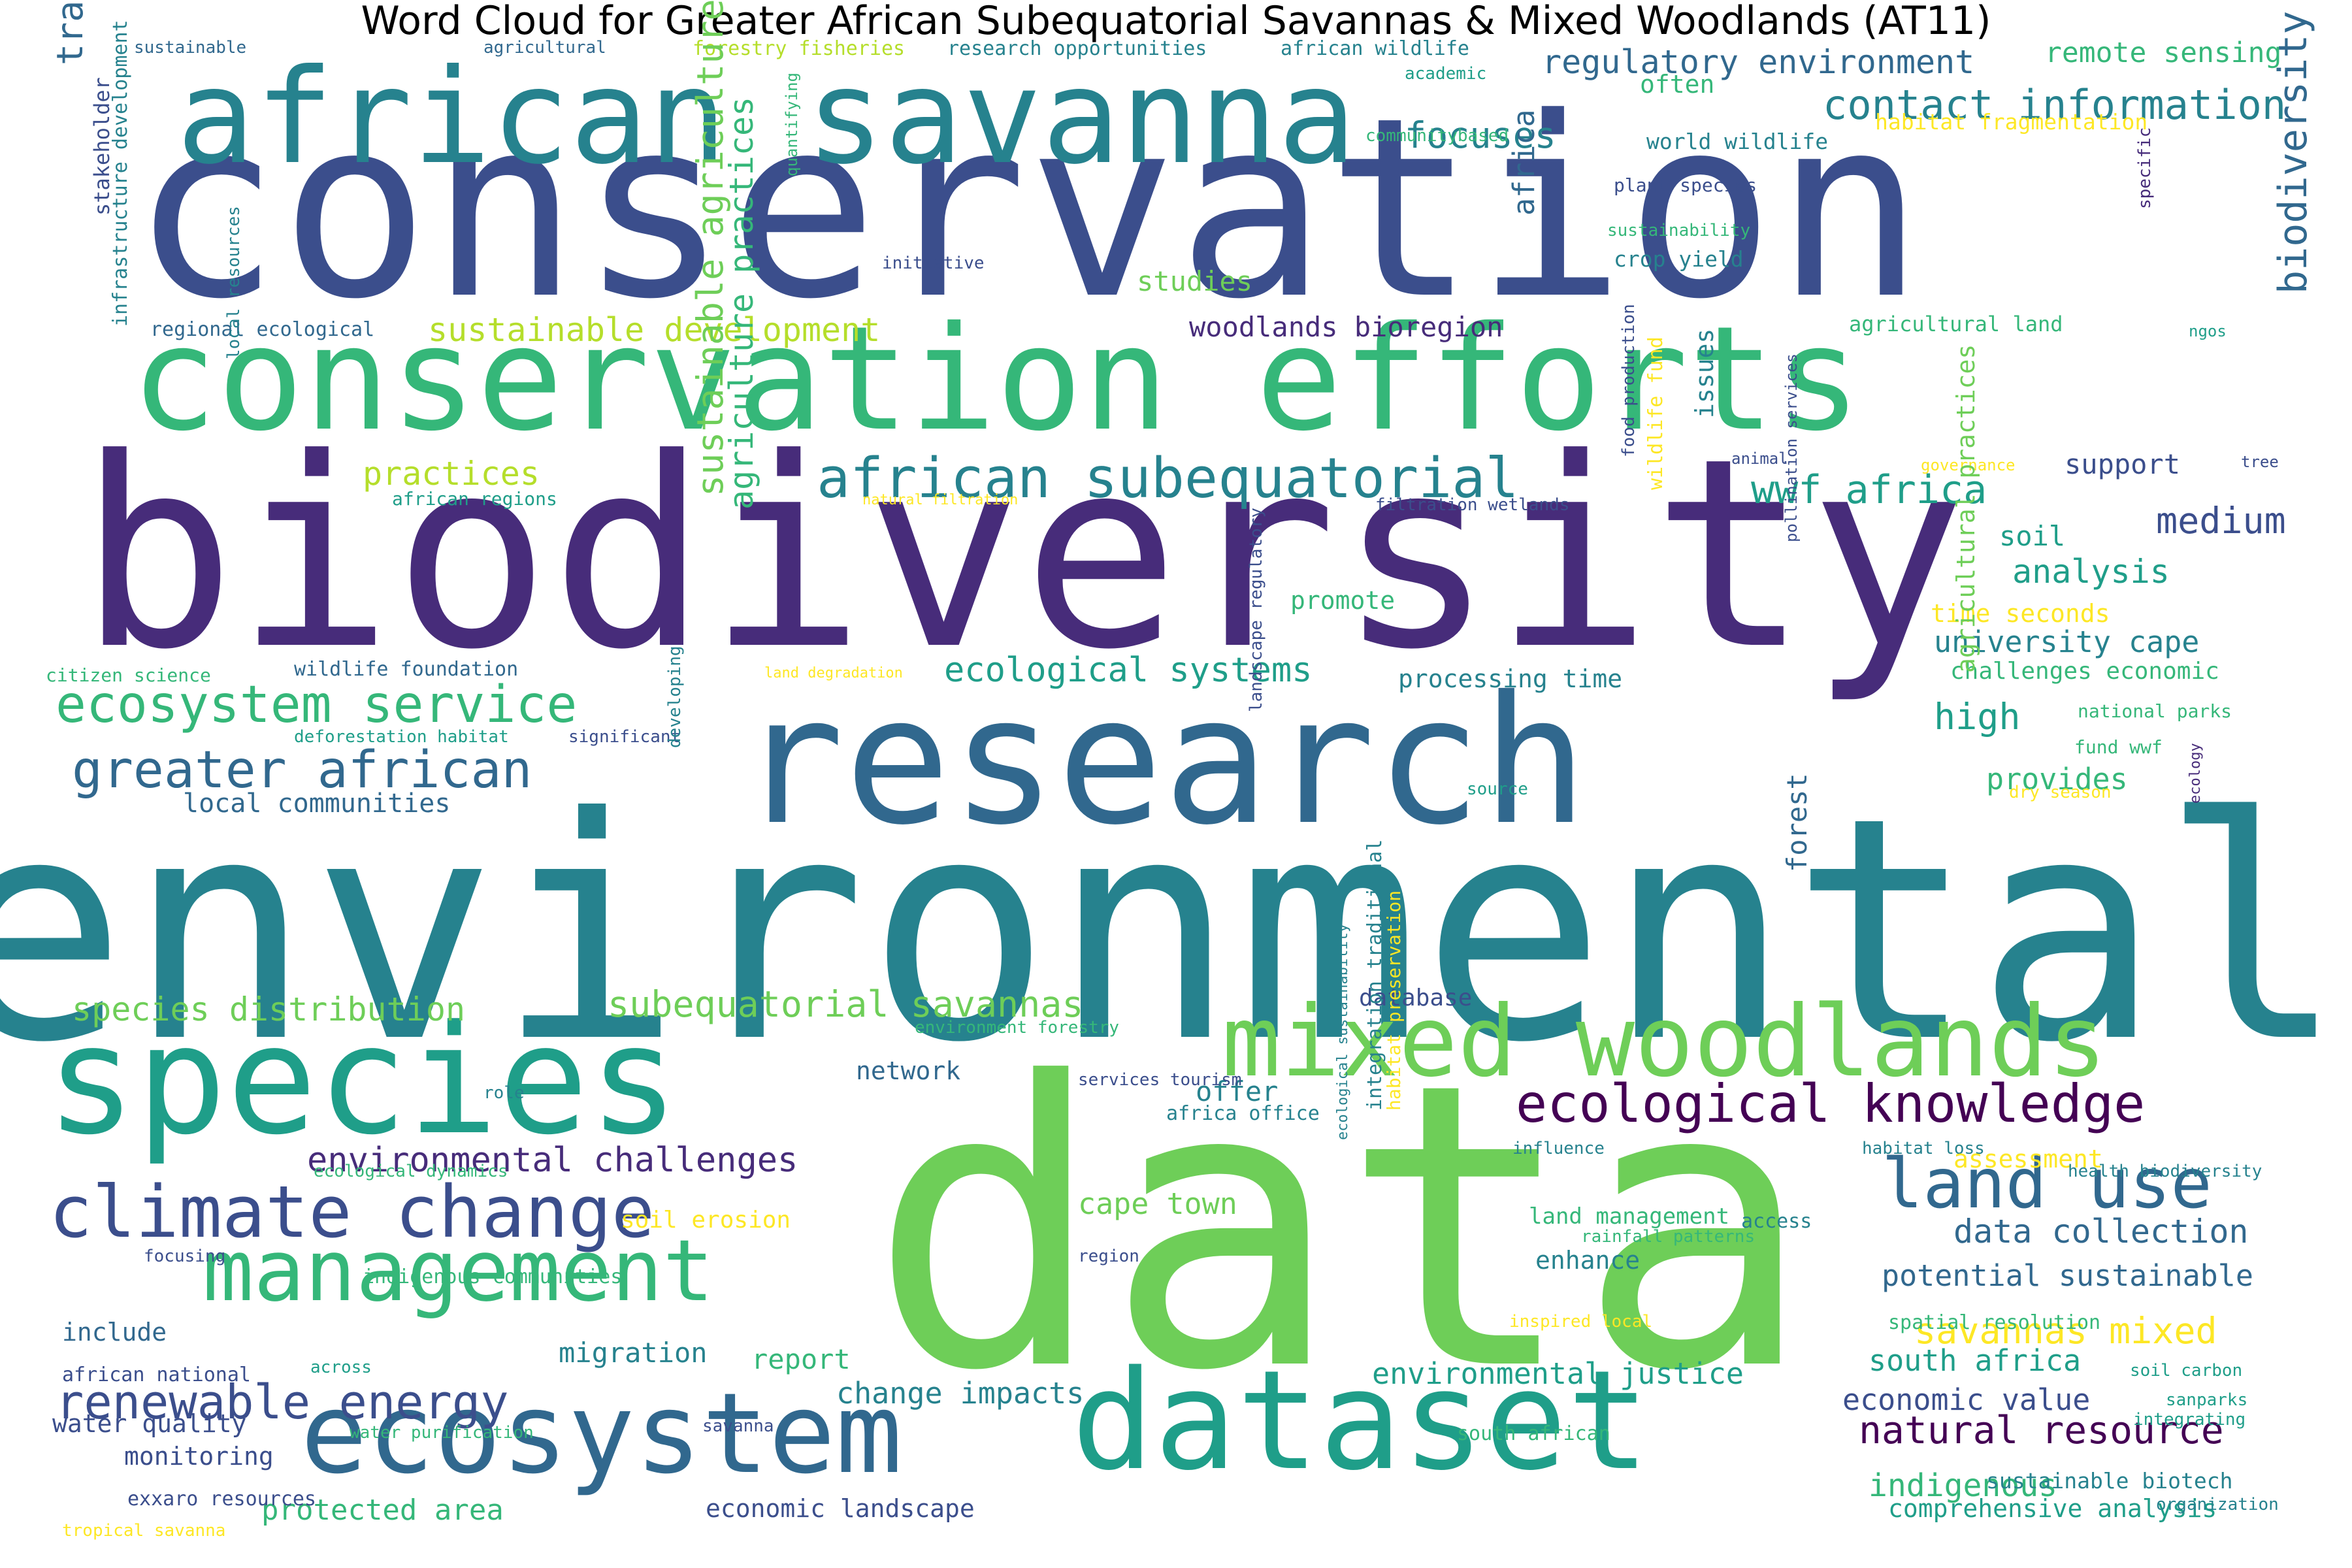  Describe the element at coordinates (602, 1434) in the screenshot. I see `cloud-word: ecosystem` at that location.